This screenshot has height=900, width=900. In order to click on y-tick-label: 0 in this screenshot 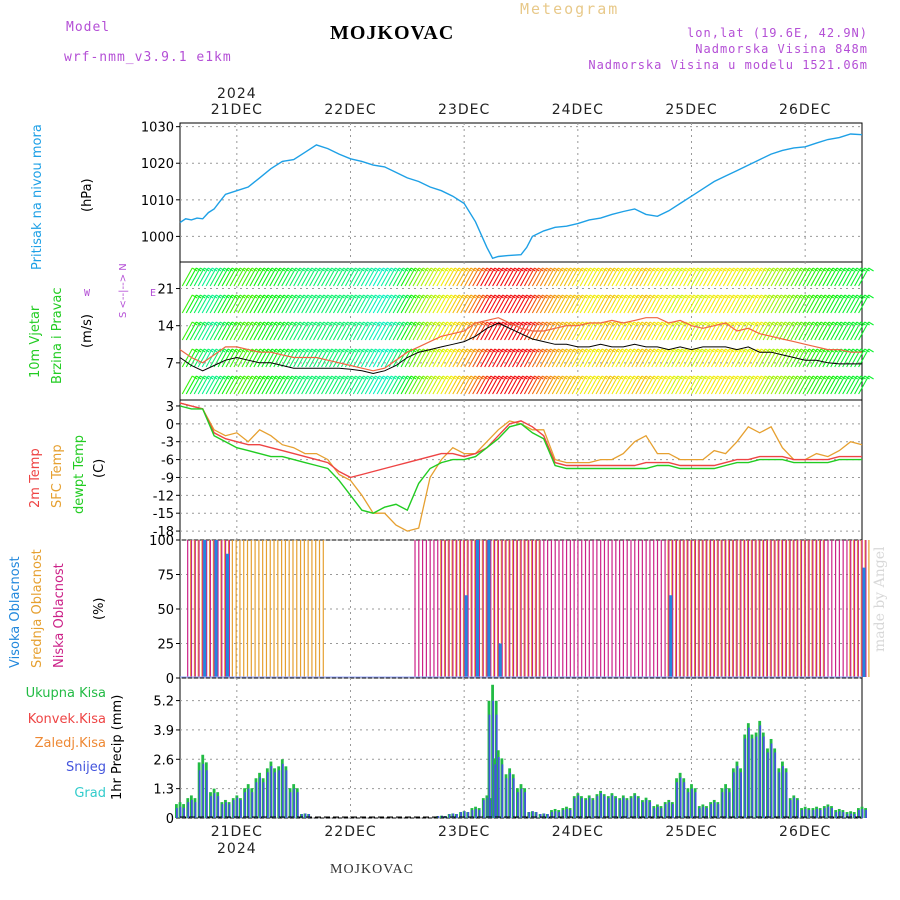, I will do `click(170, 425)`.